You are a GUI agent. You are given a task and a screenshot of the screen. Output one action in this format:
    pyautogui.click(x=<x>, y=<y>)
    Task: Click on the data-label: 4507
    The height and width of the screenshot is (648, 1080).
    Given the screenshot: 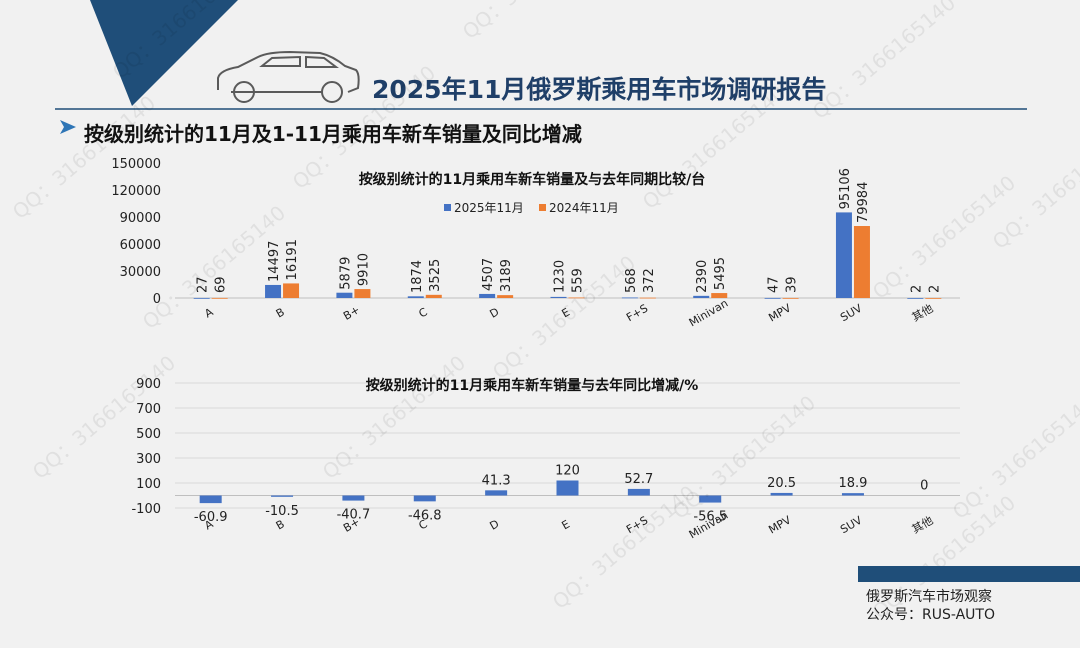 What is the action you would take?
    pyautogui.click(x=488, y=274)
    